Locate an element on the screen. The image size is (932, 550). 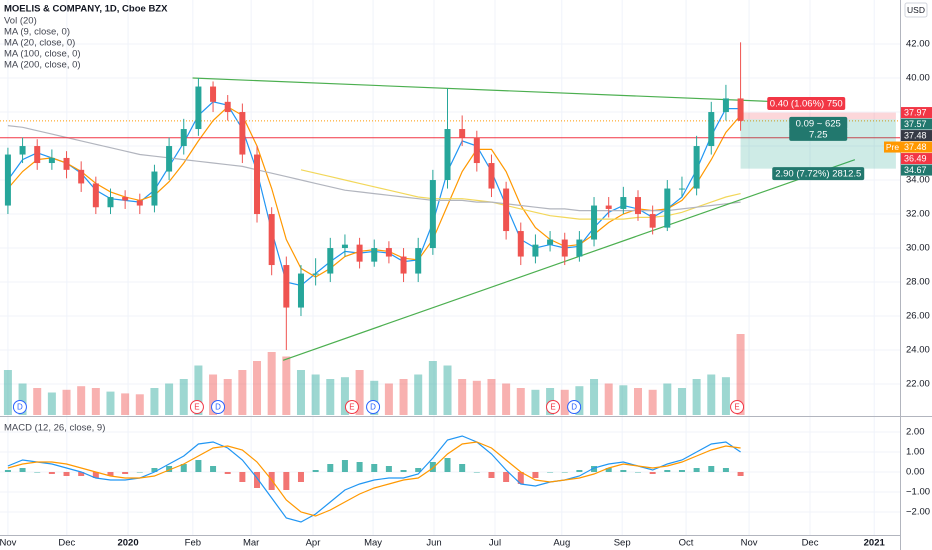
y-tick-label: 0.00 is located at coordinates (915, 472).